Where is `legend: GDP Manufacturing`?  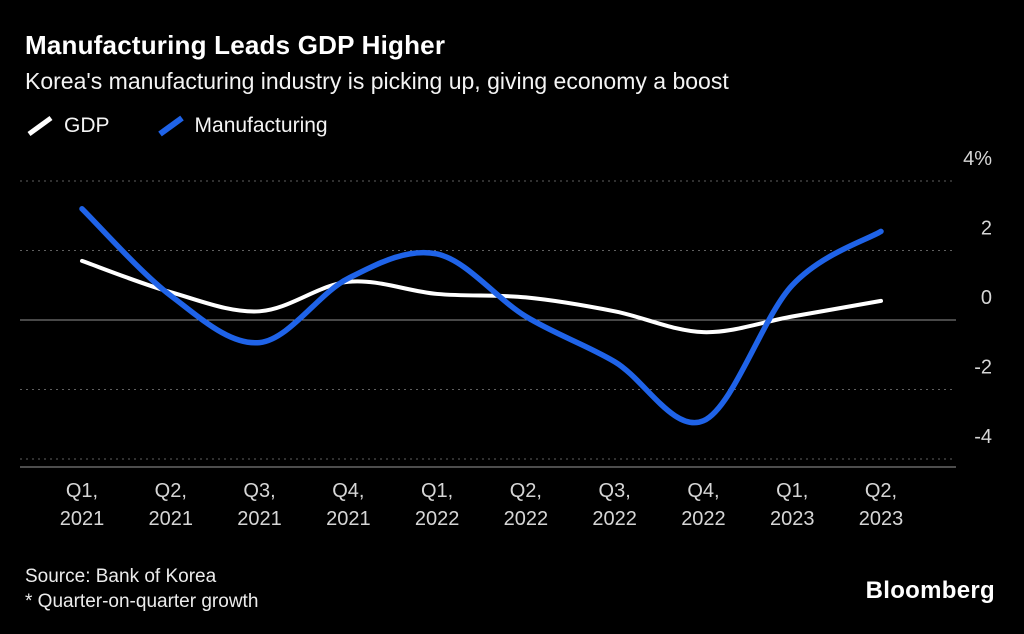 legend: GDP Manufacturing is located at coordinates (176, 126).